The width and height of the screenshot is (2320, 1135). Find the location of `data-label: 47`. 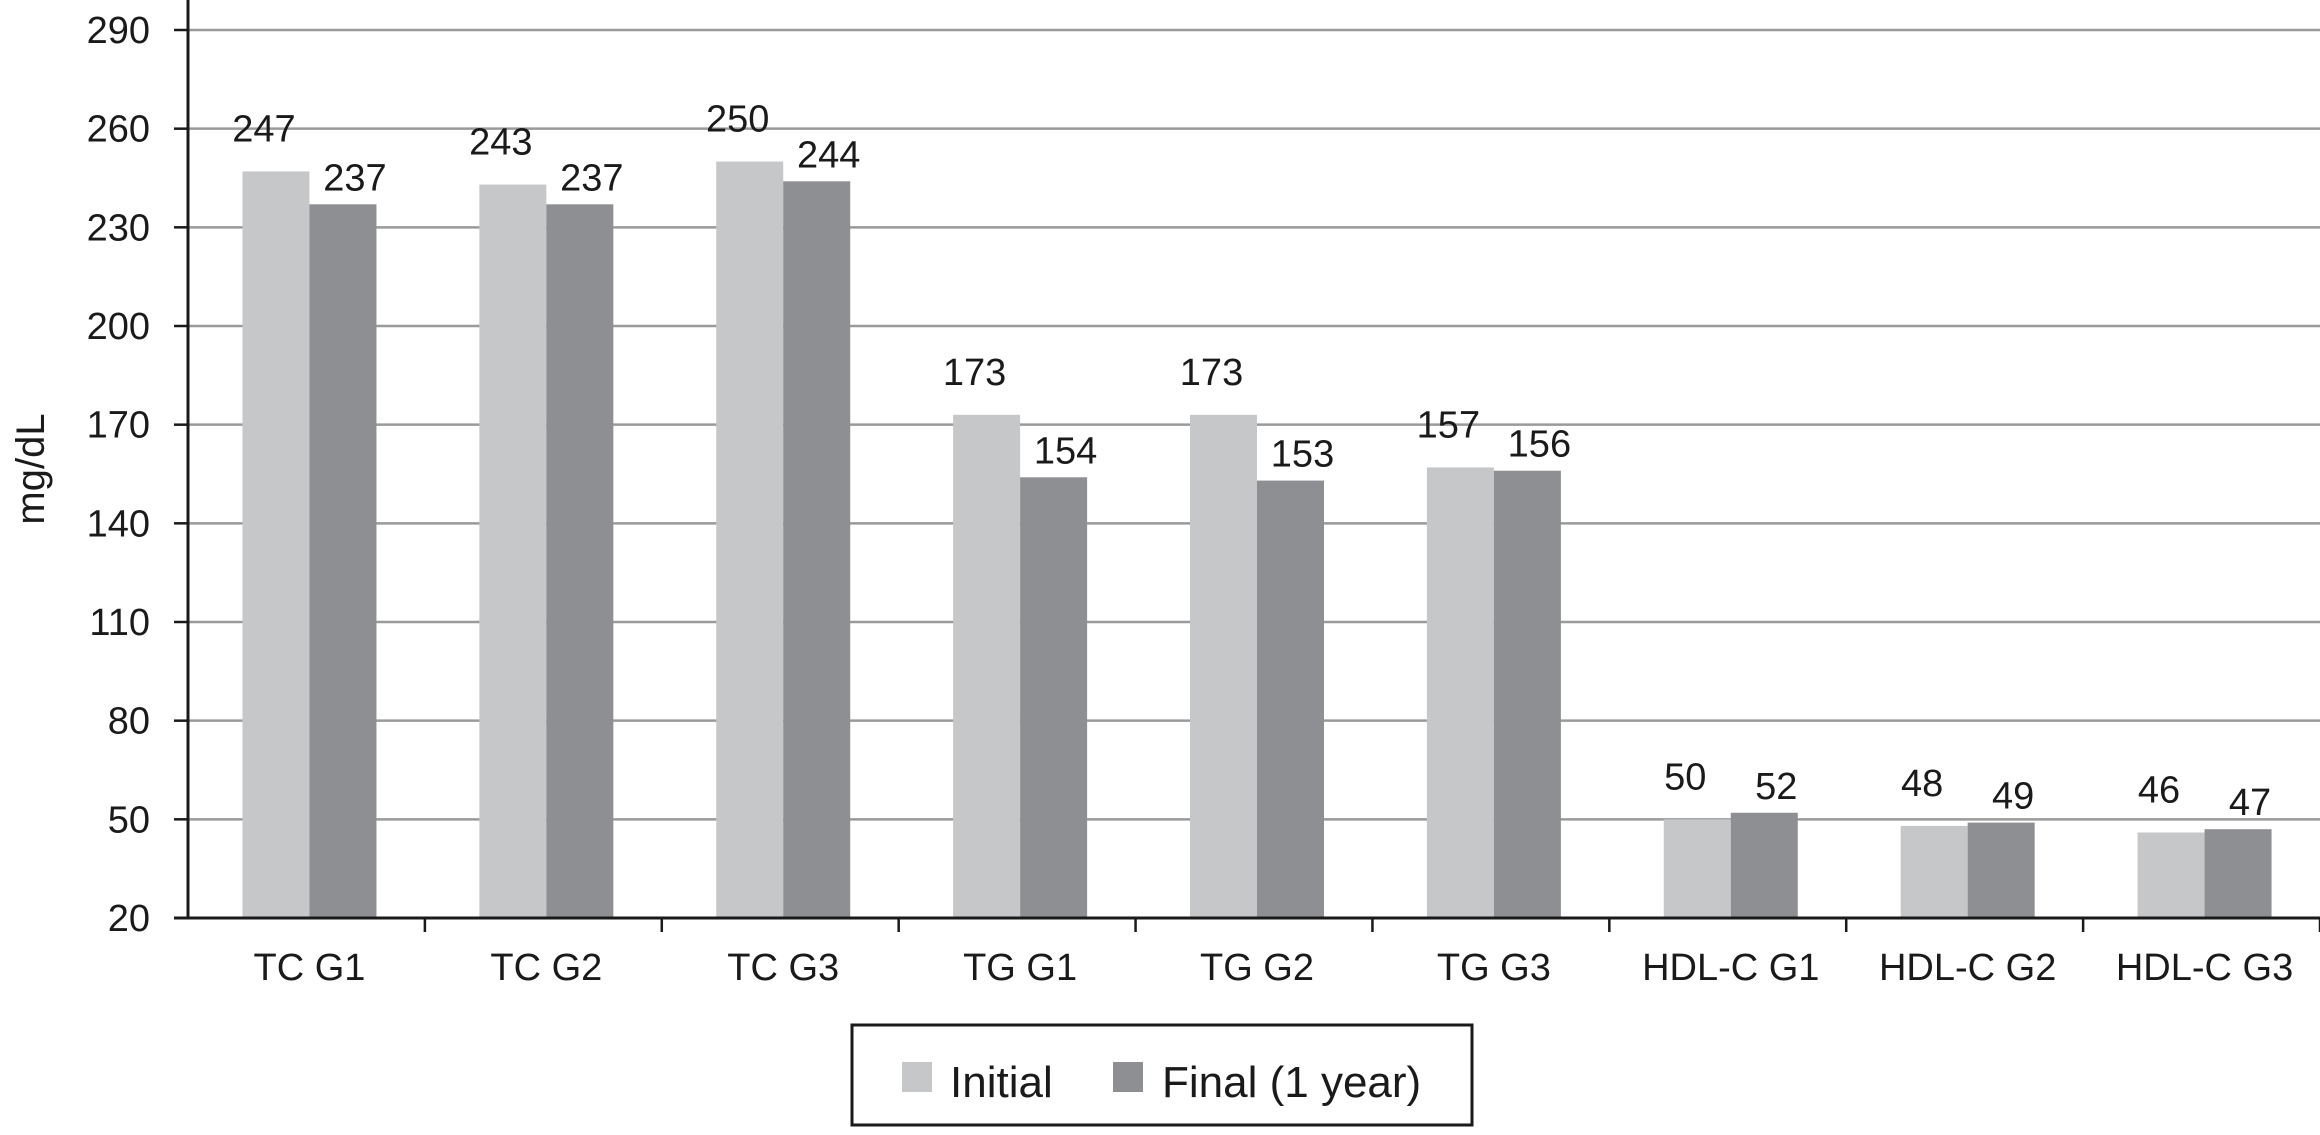

data-label: 47 is located at coordinates (2250, 803).